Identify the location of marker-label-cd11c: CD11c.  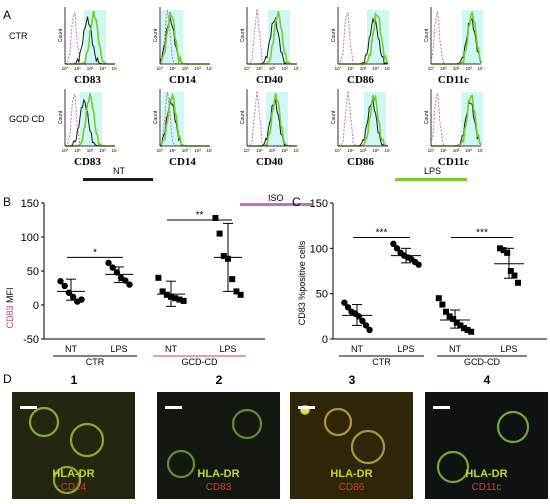
(453, 80).